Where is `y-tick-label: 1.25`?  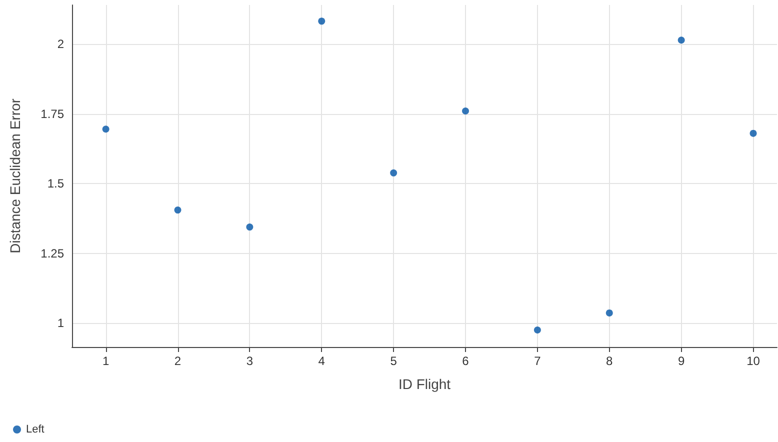 y-tick-label: 1.25 is located at coordinates (52, 253).